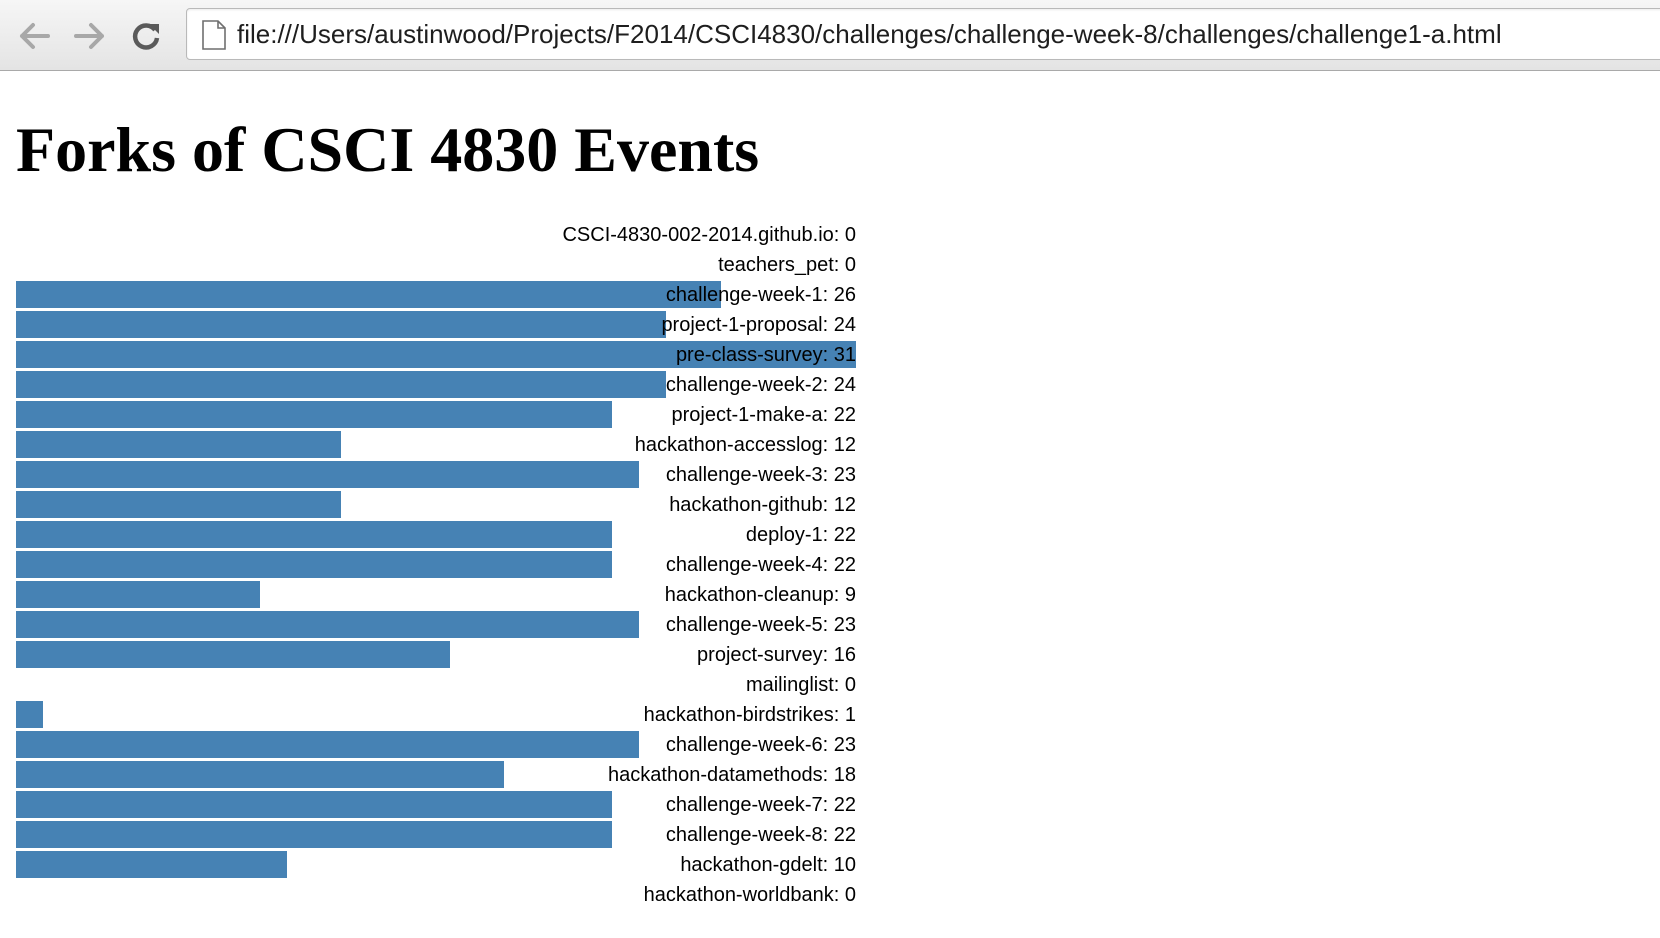 This screenshot has height=938, width=1660. What do you see at coordinates (436, 864) in the screenshot?
I see `chart-row: hackathon-gdelt: 10` at bounding box center [436, 864].